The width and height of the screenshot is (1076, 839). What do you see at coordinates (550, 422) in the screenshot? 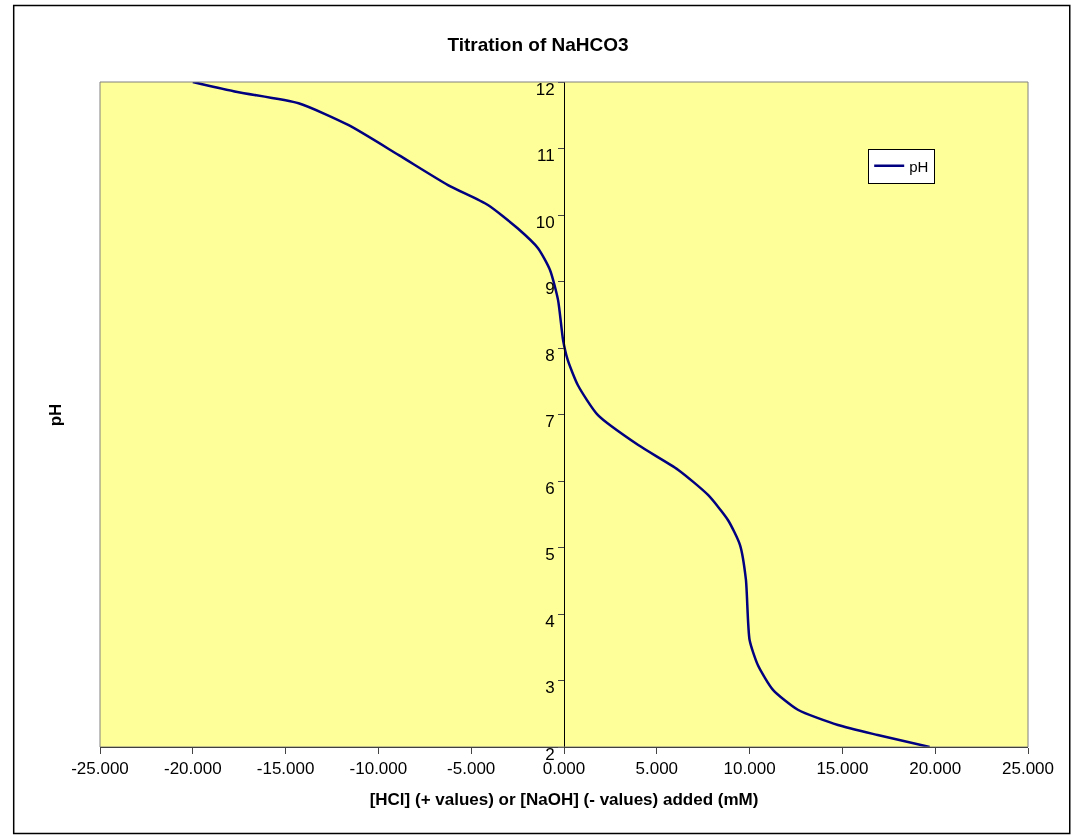
I see `y-tick-label: 7` at bounding box center [550, 422].